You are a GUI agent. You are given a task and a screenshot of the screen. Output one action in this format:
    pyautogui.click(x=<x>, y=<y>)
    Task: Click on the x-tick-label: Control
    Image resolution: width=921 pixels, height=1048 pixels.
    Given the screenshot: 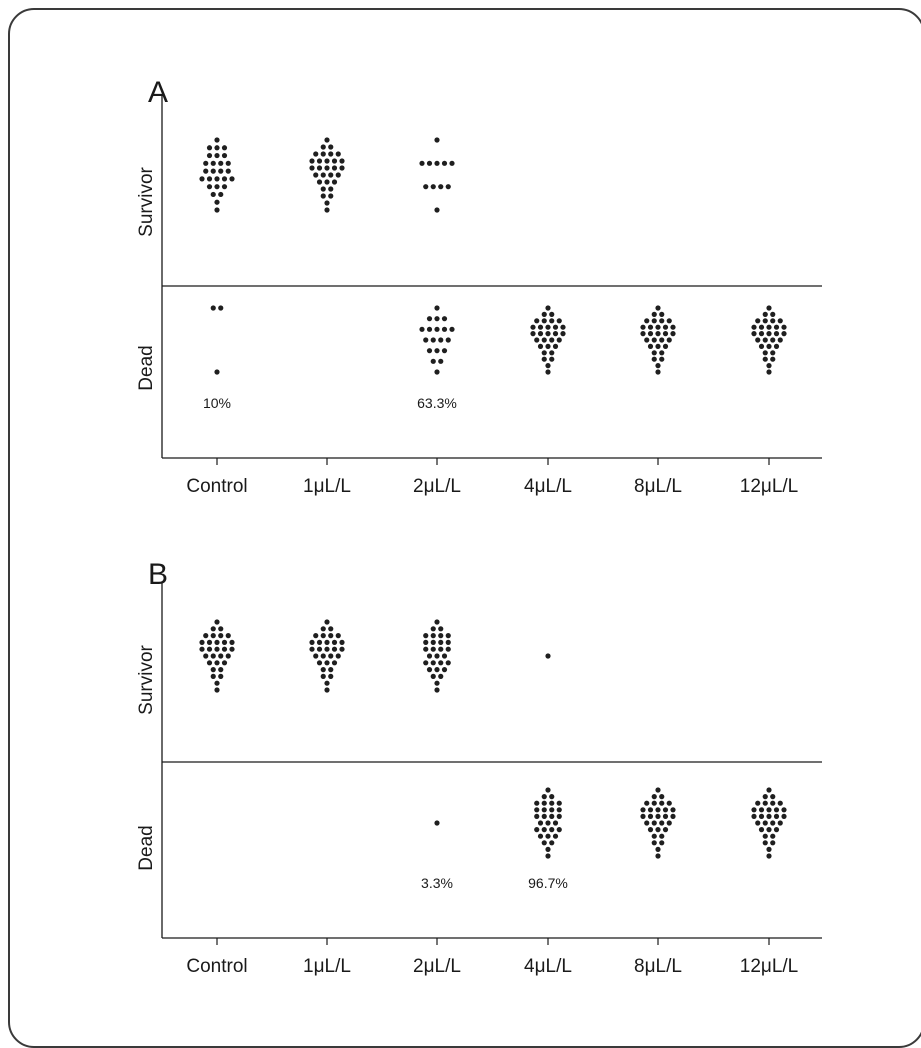 What is the action you would take?
    pyautogui.click(x=216, y=486)
    